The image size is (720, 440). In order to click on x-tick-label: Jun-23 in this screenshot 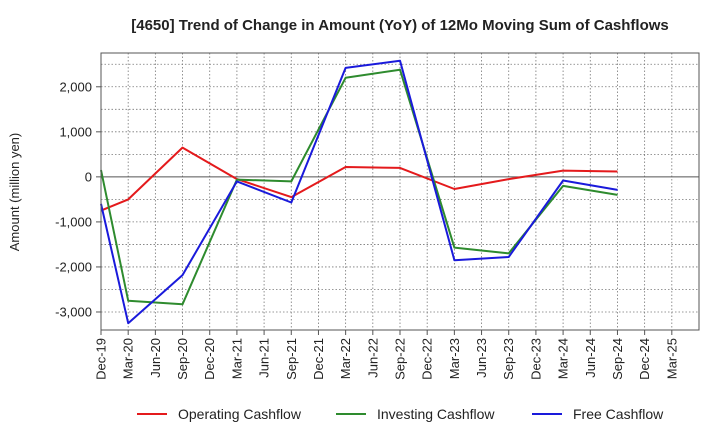, I will do `click(481, 358)`.